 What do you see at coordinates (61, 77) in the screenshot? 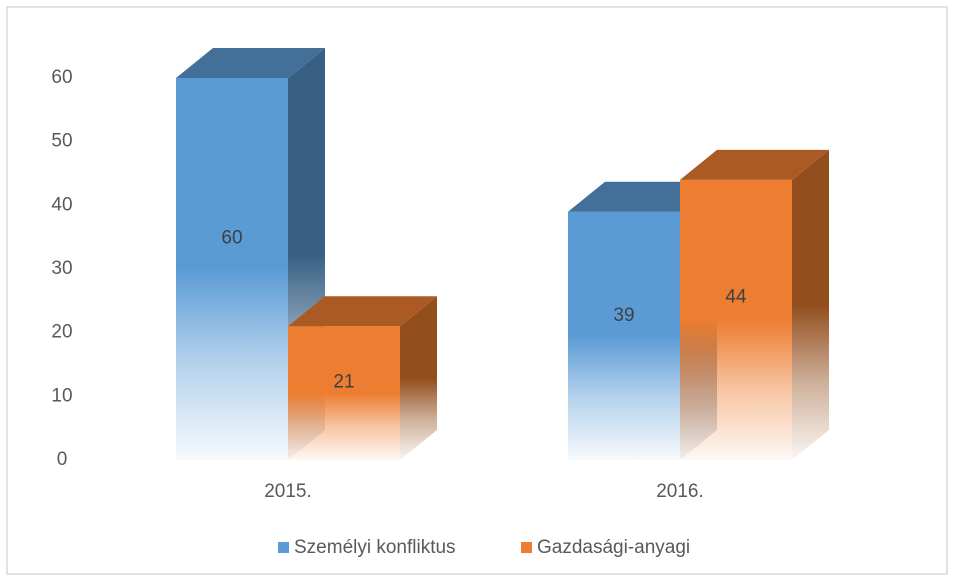
I see `y-tick-label: 60` at bounding box center [61, 77].